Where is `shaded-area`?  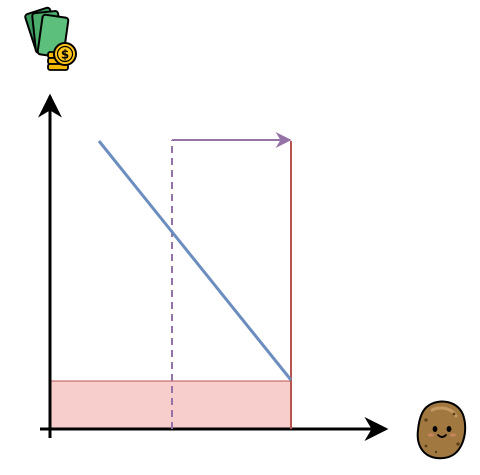 shaded-area is located at coordinates (170, 405).